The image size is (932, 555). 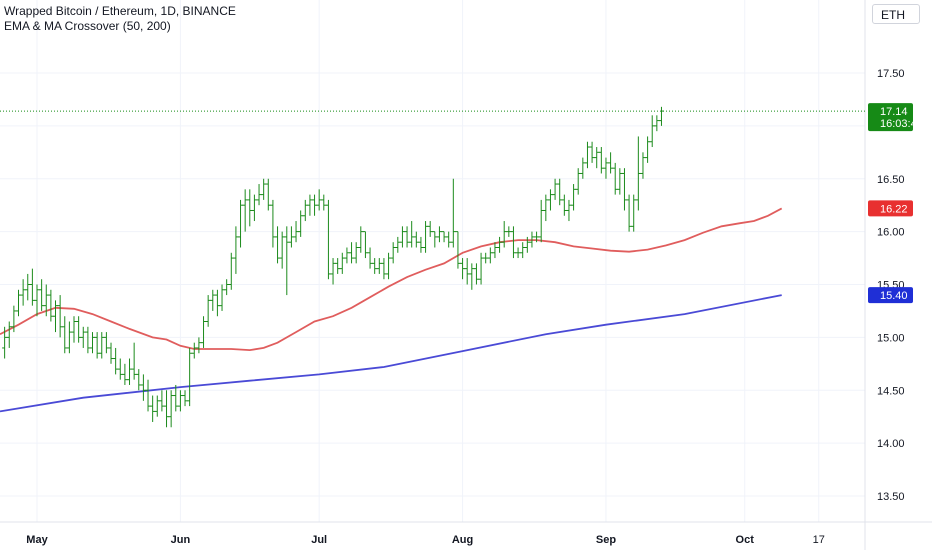 What do you see at coordinates (891, 180) in the screenshot?
I see `y-tick-label: 16.50` at bounding box center [891, 180].